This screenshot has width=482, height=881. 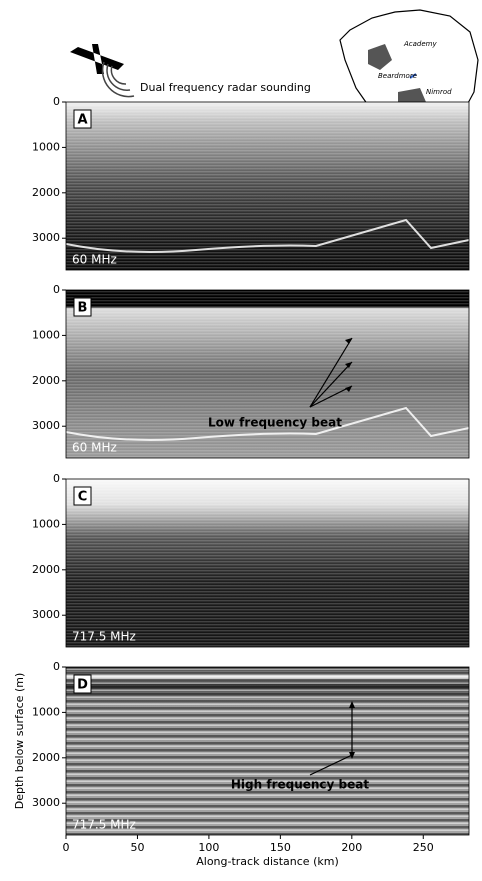 I want to click on x-tick-label: 150, so click(x=280, y=847).